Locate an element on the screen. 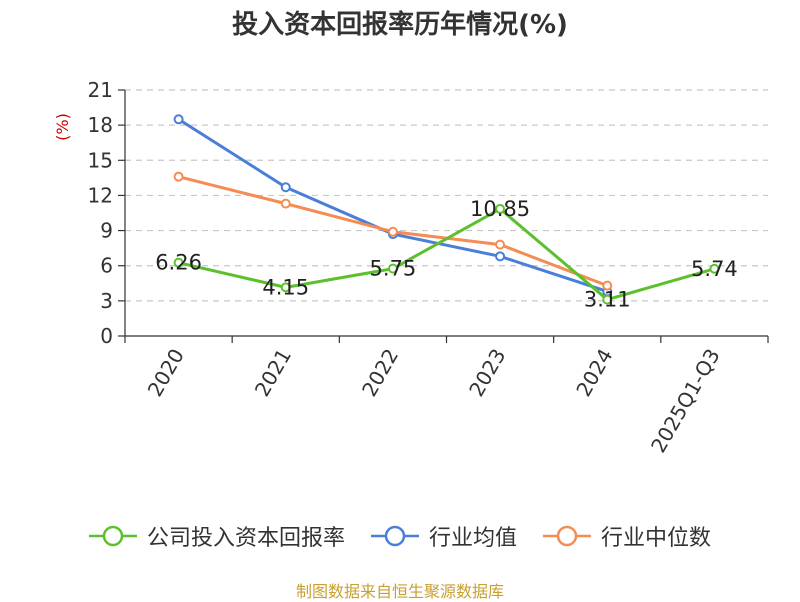 This screenshot has height=602, width=800. legend: 公司投入资本回报率 行业均值 行业中位数 is located at coordinates (400, 536).